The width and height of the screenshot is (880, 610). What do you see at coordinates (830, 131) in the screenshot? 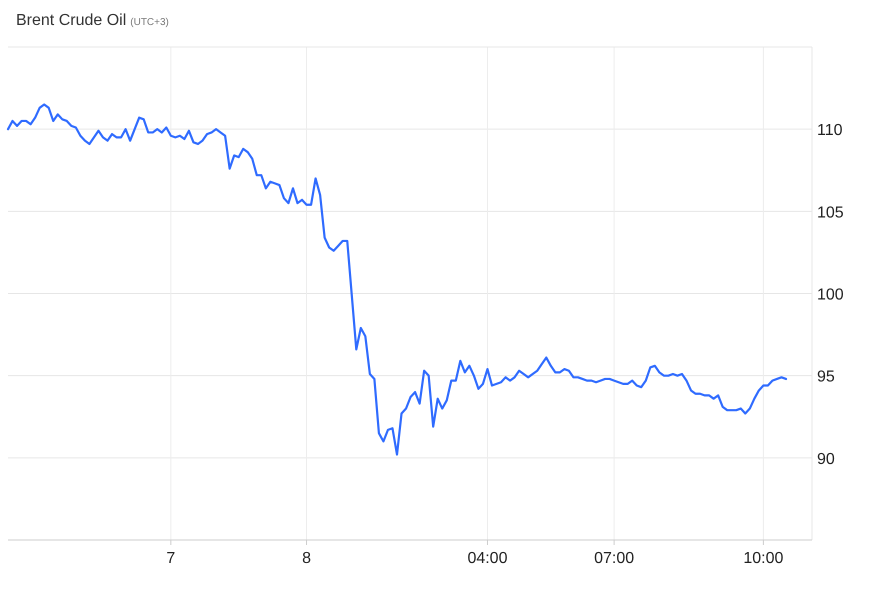
I see `y-tick-label: 110` at bounding box center [830, 131].